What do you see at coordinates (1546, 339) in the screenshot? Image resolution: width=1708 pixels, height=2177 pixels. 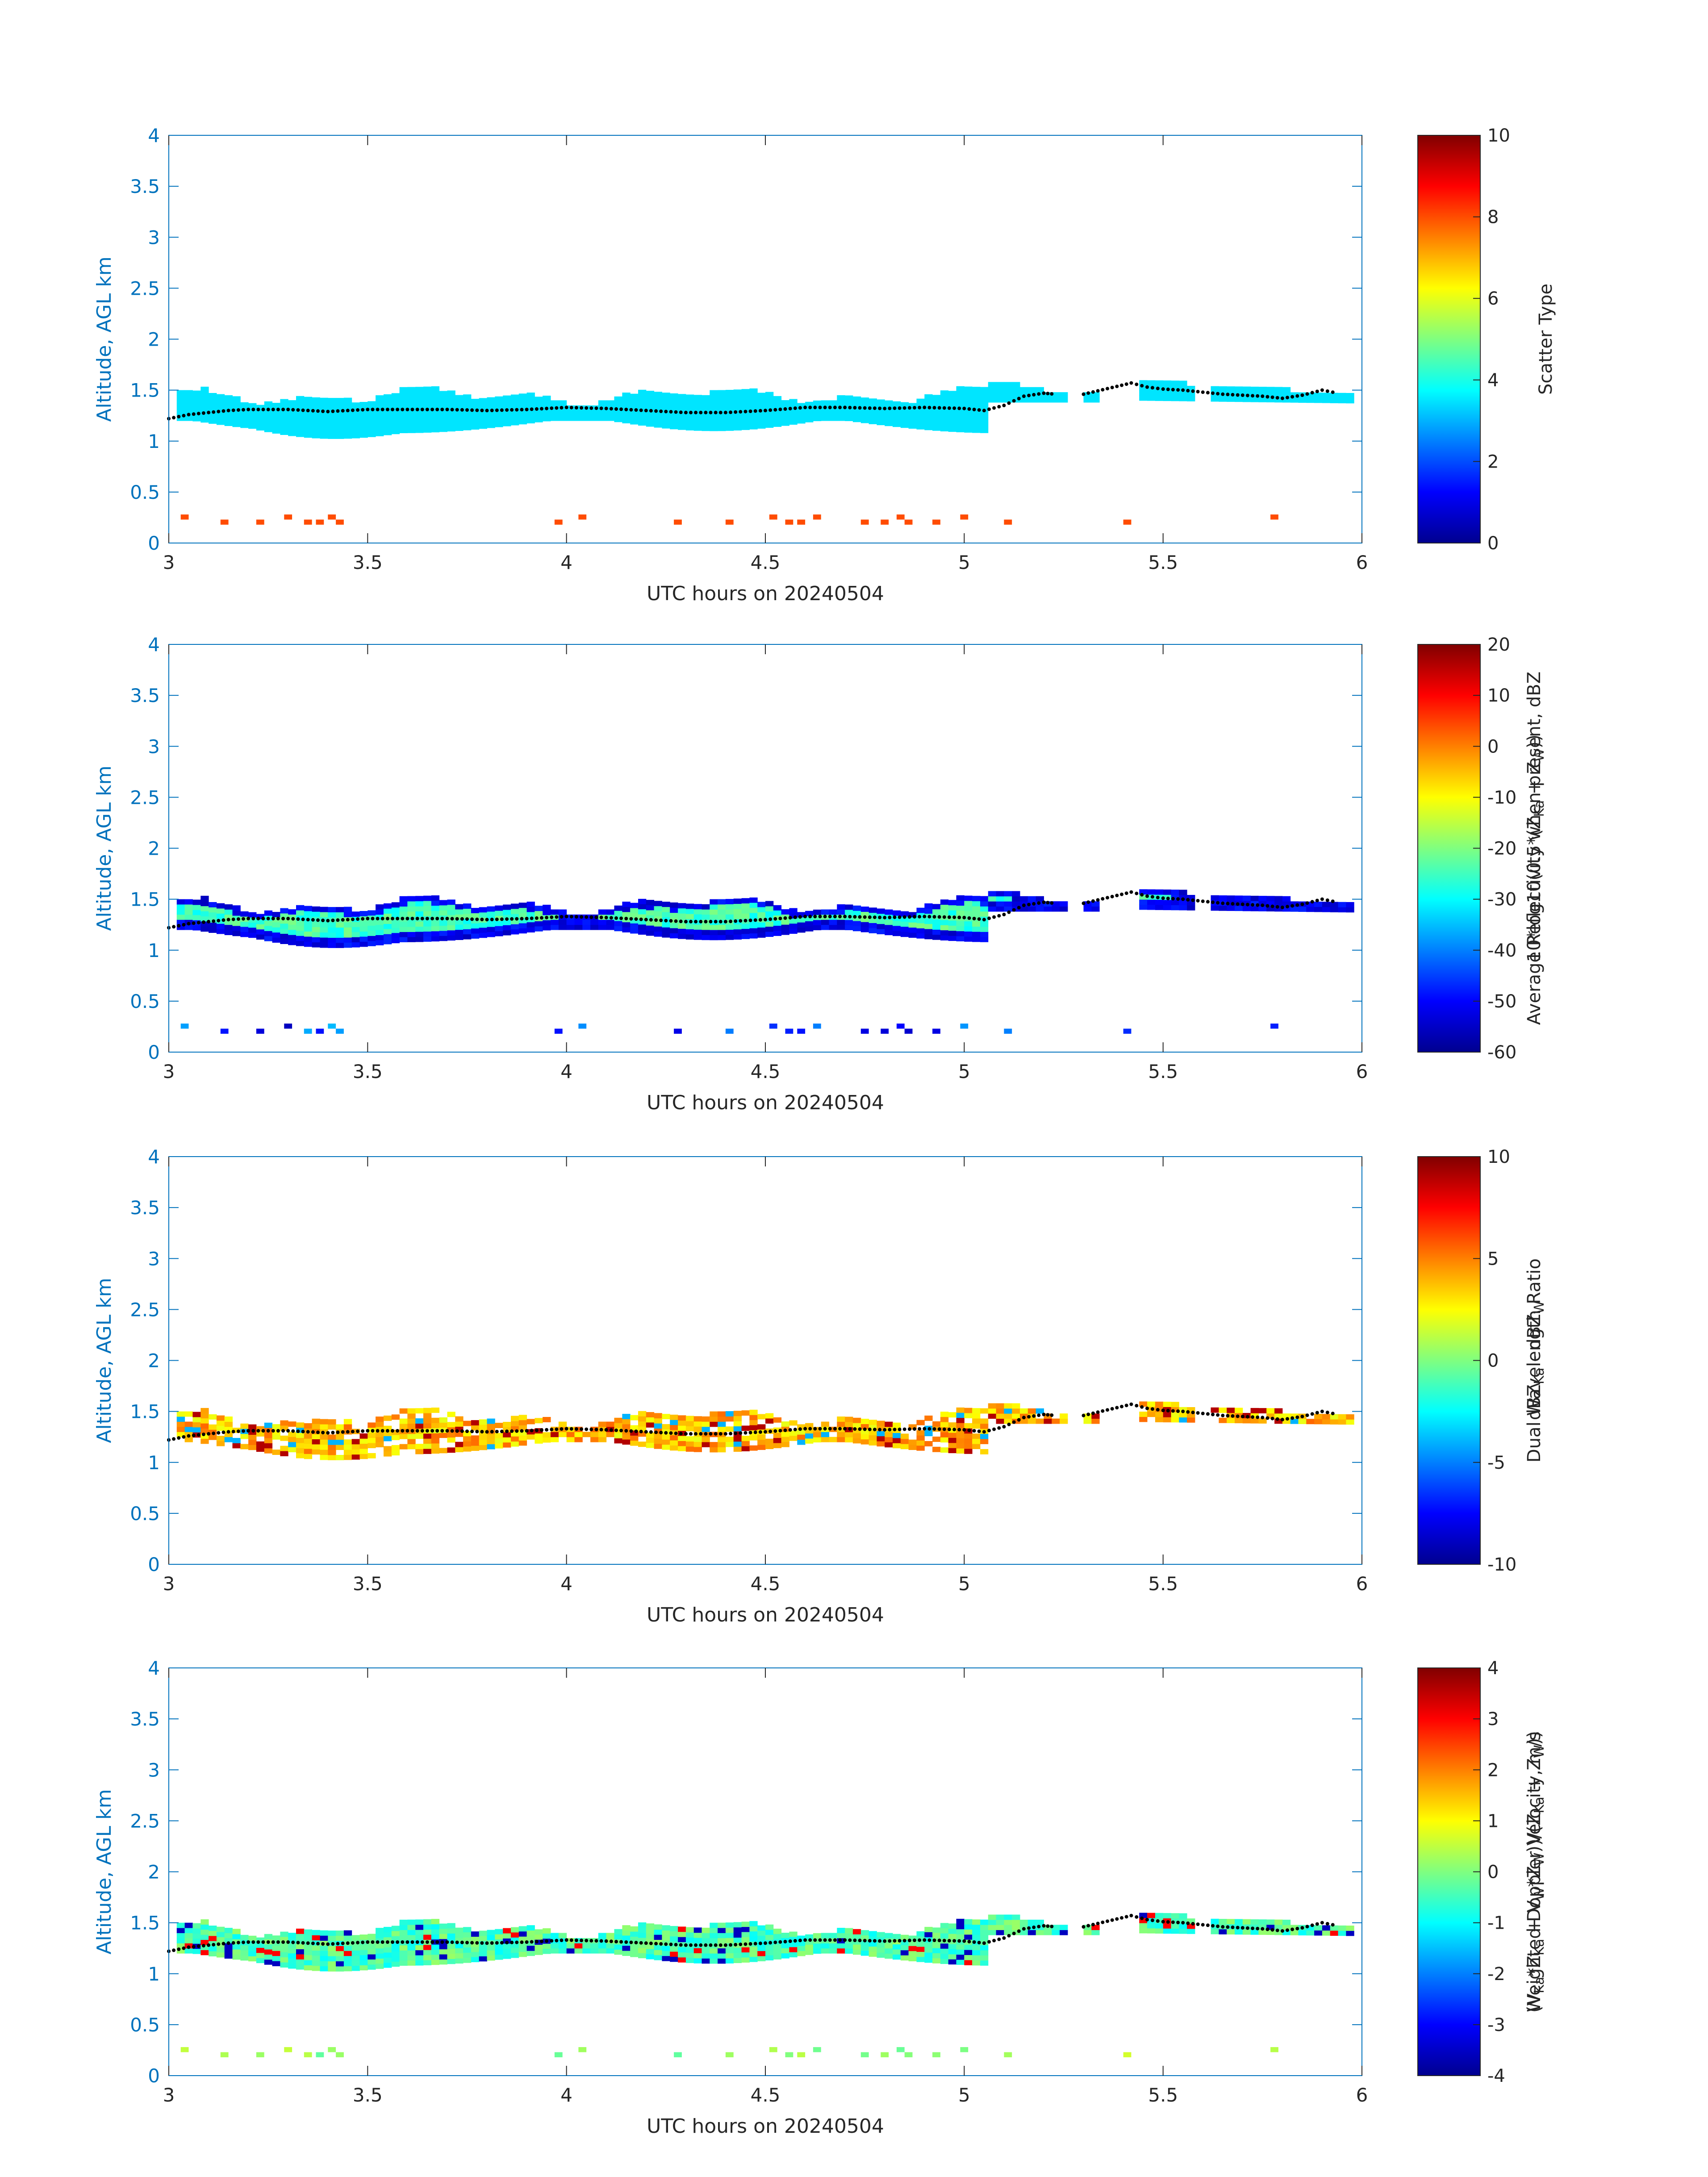 I see `colorbar-label: Scatter Type` at bounding box center [1546, 339].